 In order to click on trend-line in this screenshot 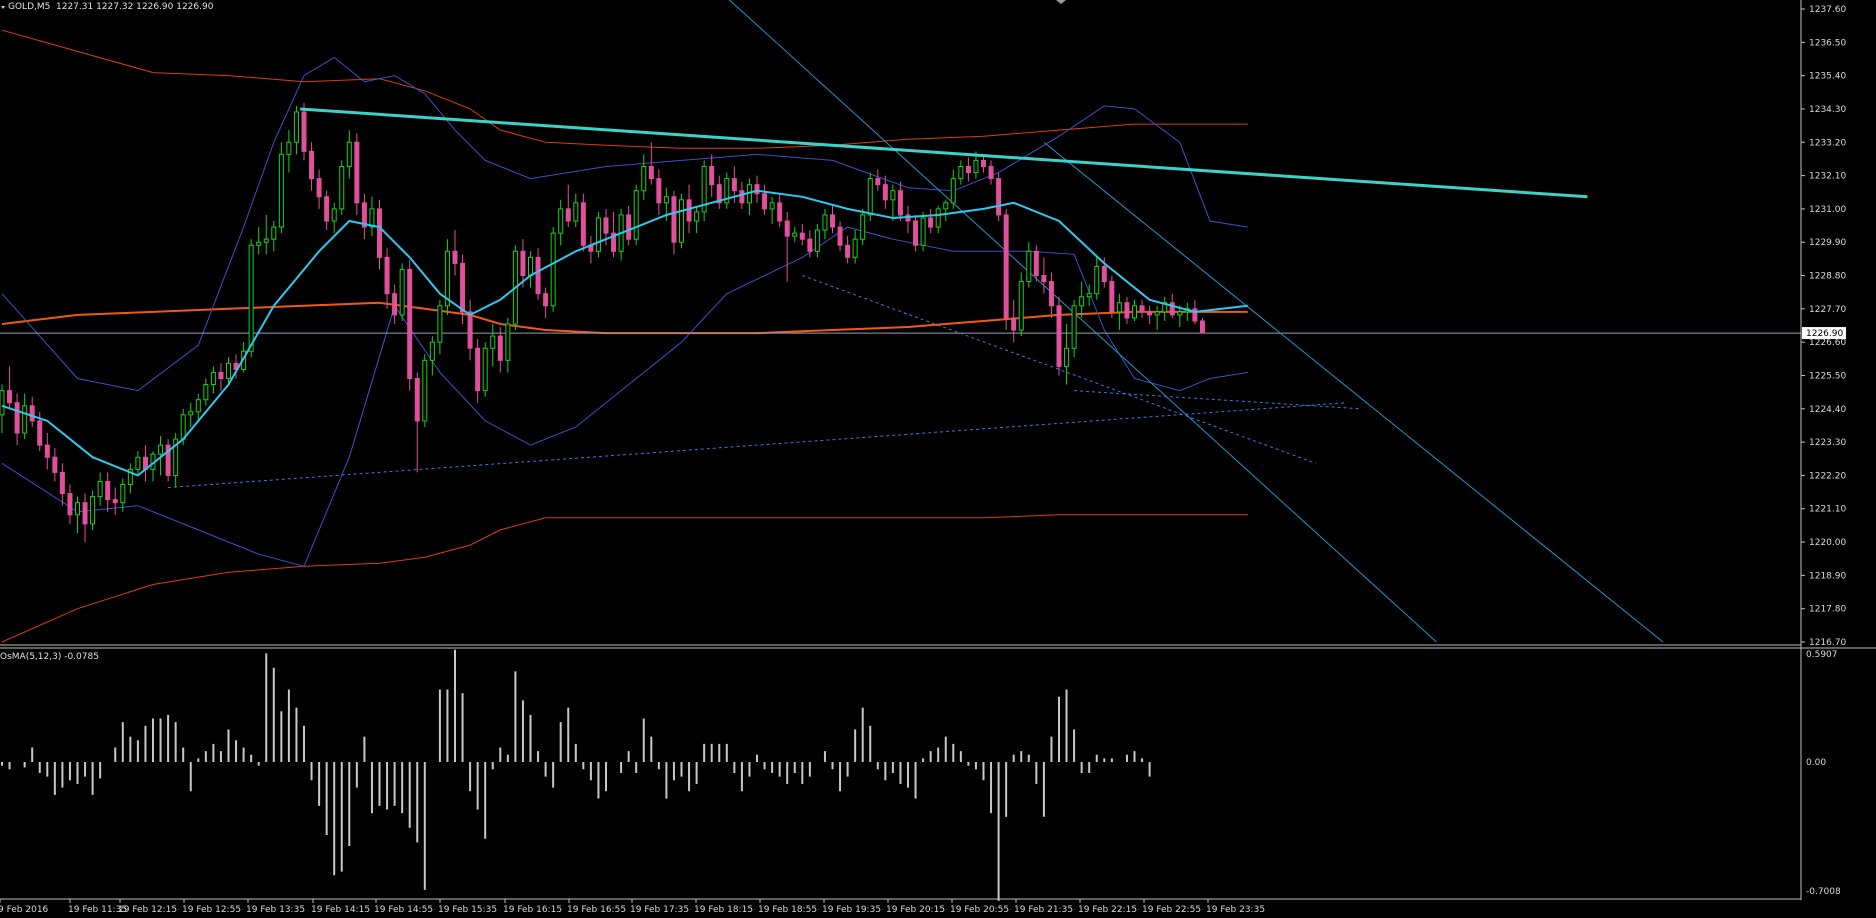, I will do `click(944, 153)`.